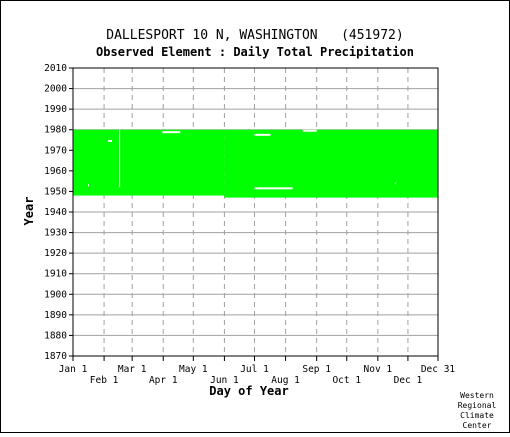  I want to click on x-tick-label: Jul 1, so click(254, 369).